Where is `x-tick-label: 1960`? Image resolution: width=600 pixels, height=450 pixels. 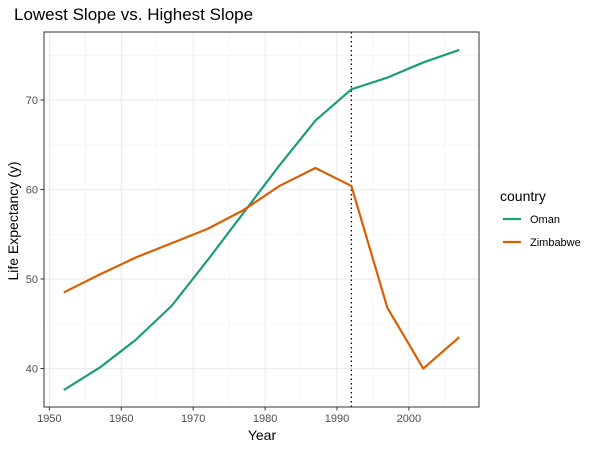
x-tick-label: 1960 is located at coordinates (121, 419).